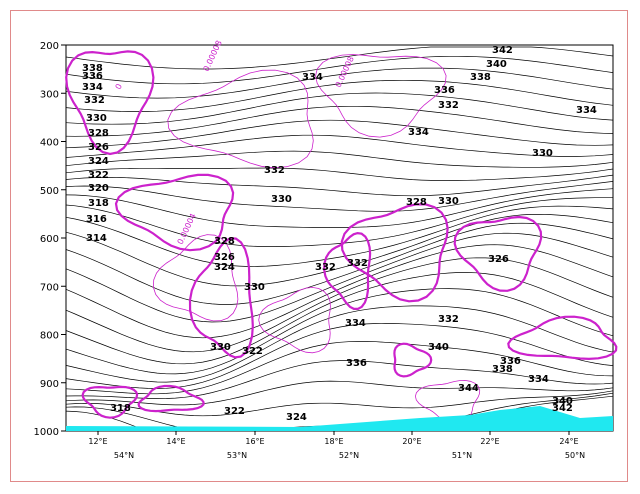  I want to click on contour-label: 322, so click(234, 411).